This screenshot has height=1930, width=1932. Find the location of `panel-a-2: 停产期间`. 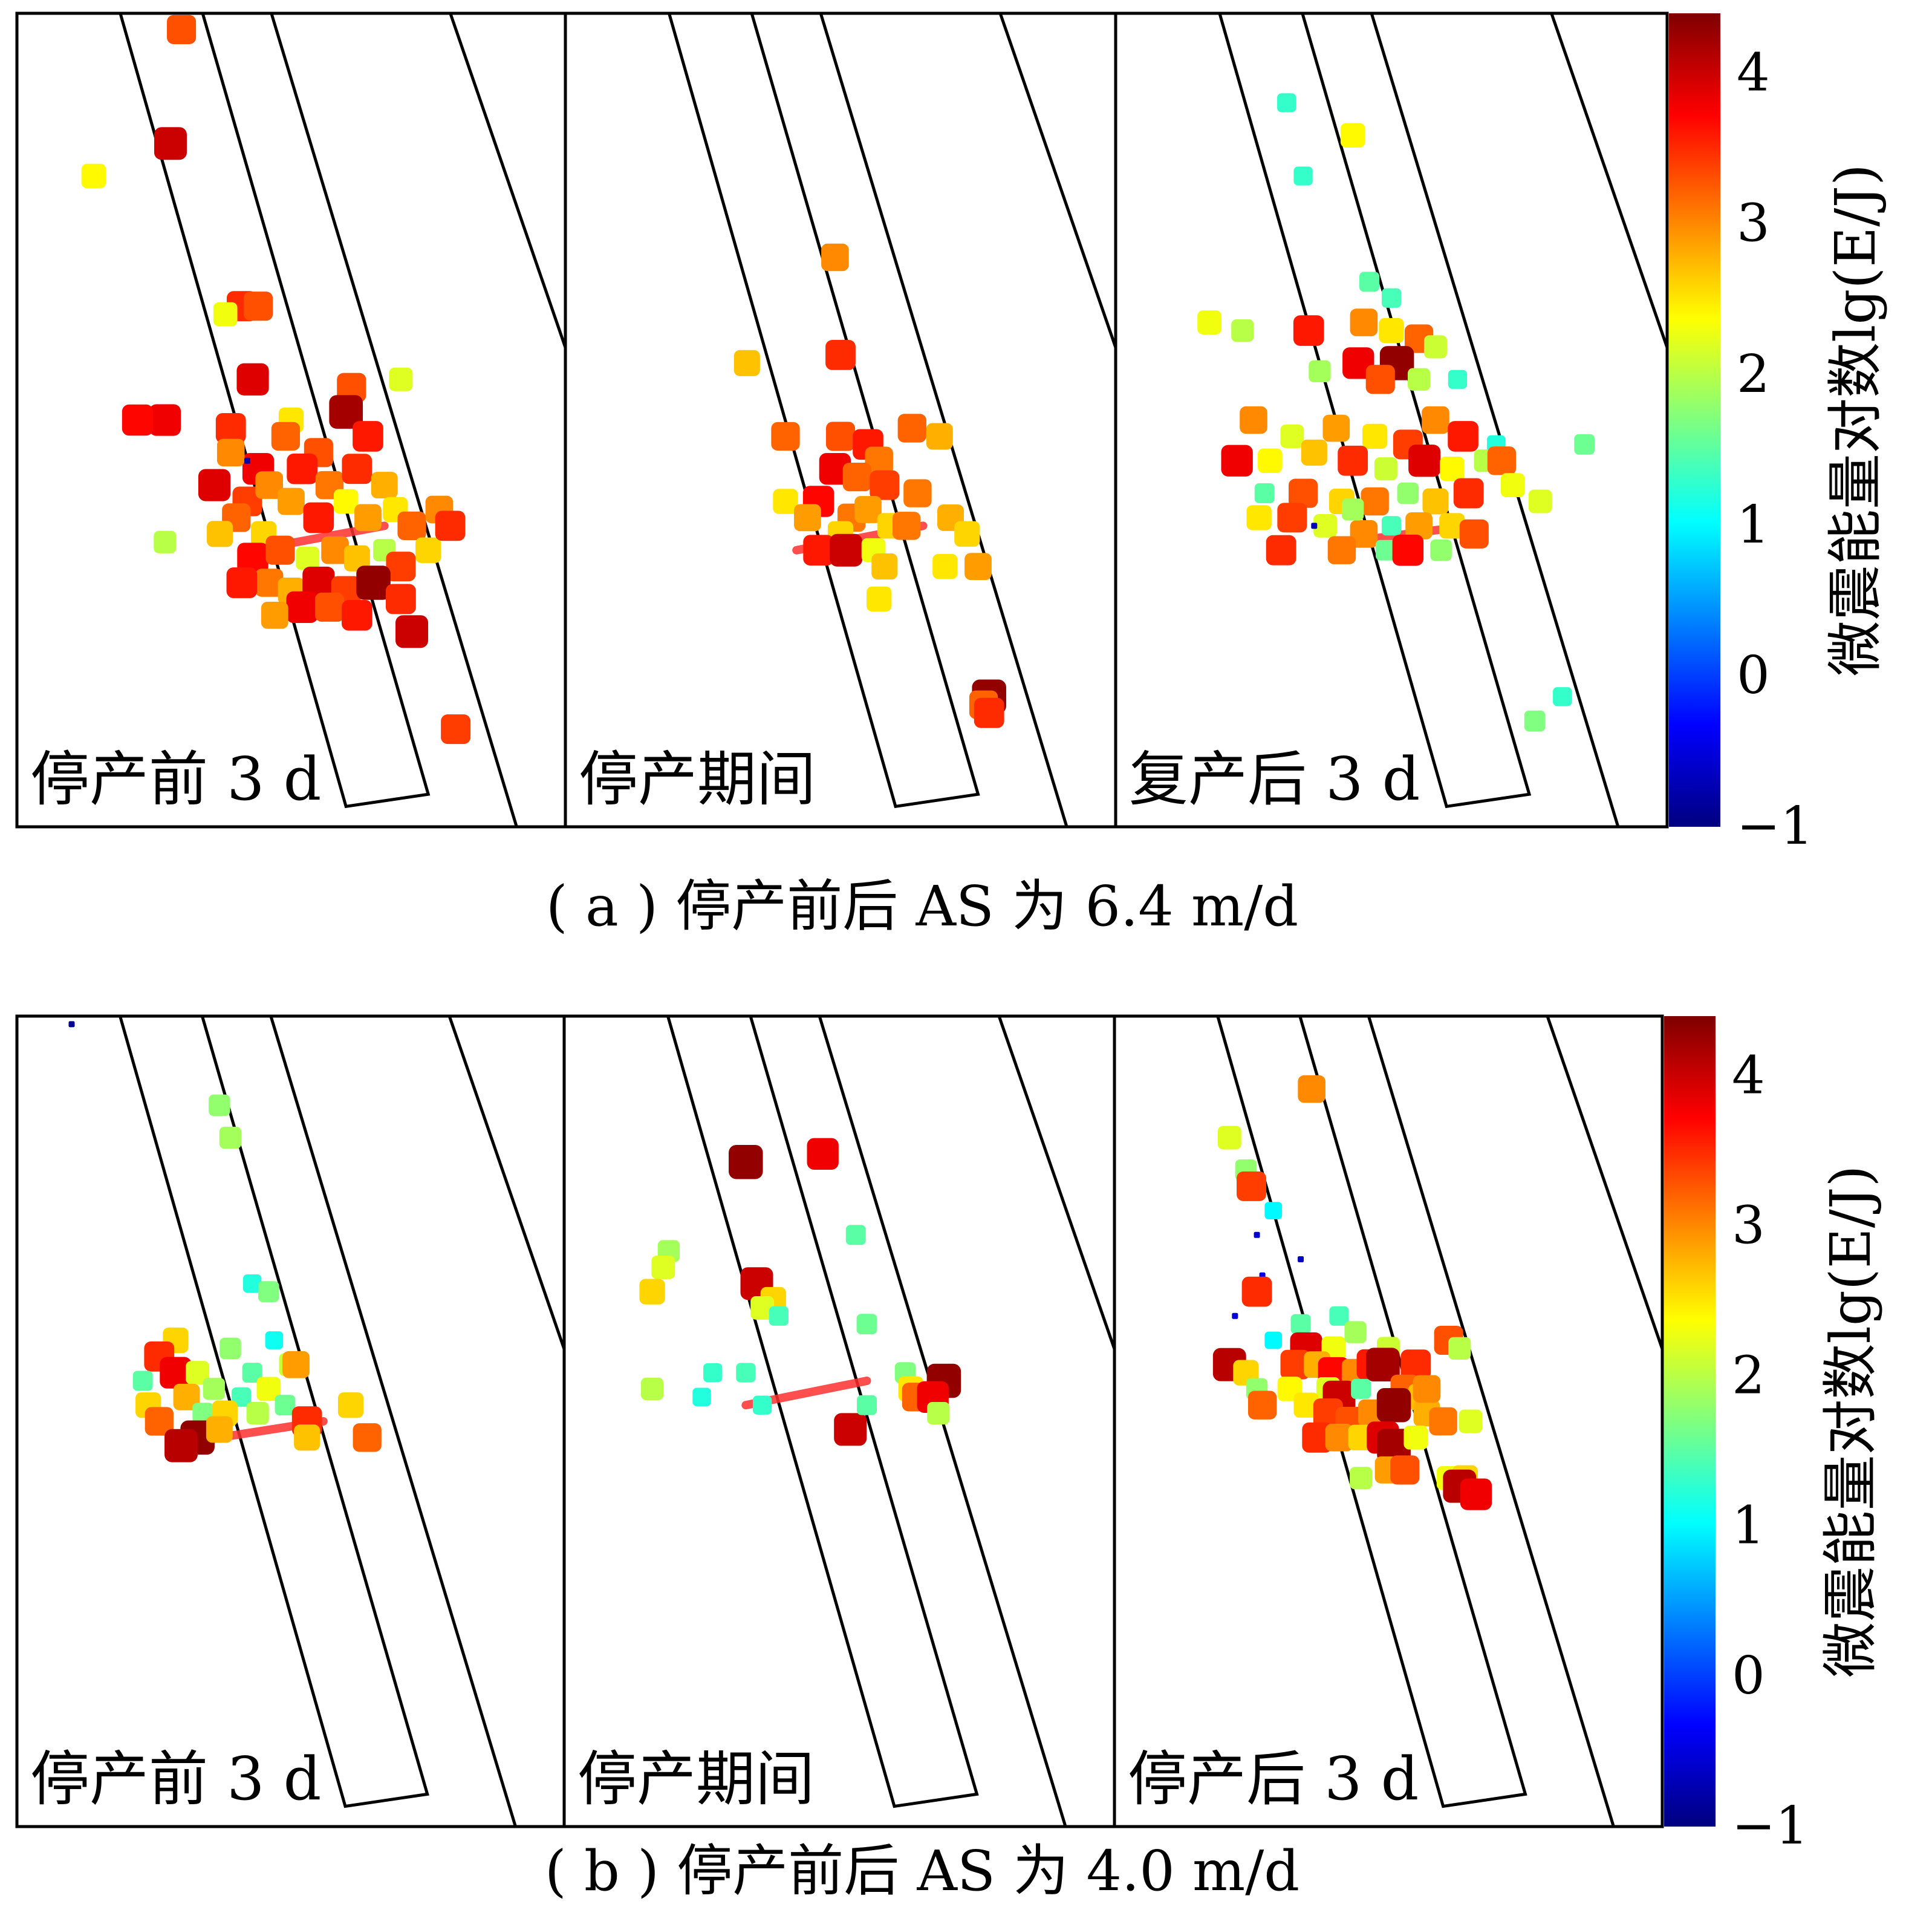

panel-a-2: 停产期间 is located at coordinates (840, 420).